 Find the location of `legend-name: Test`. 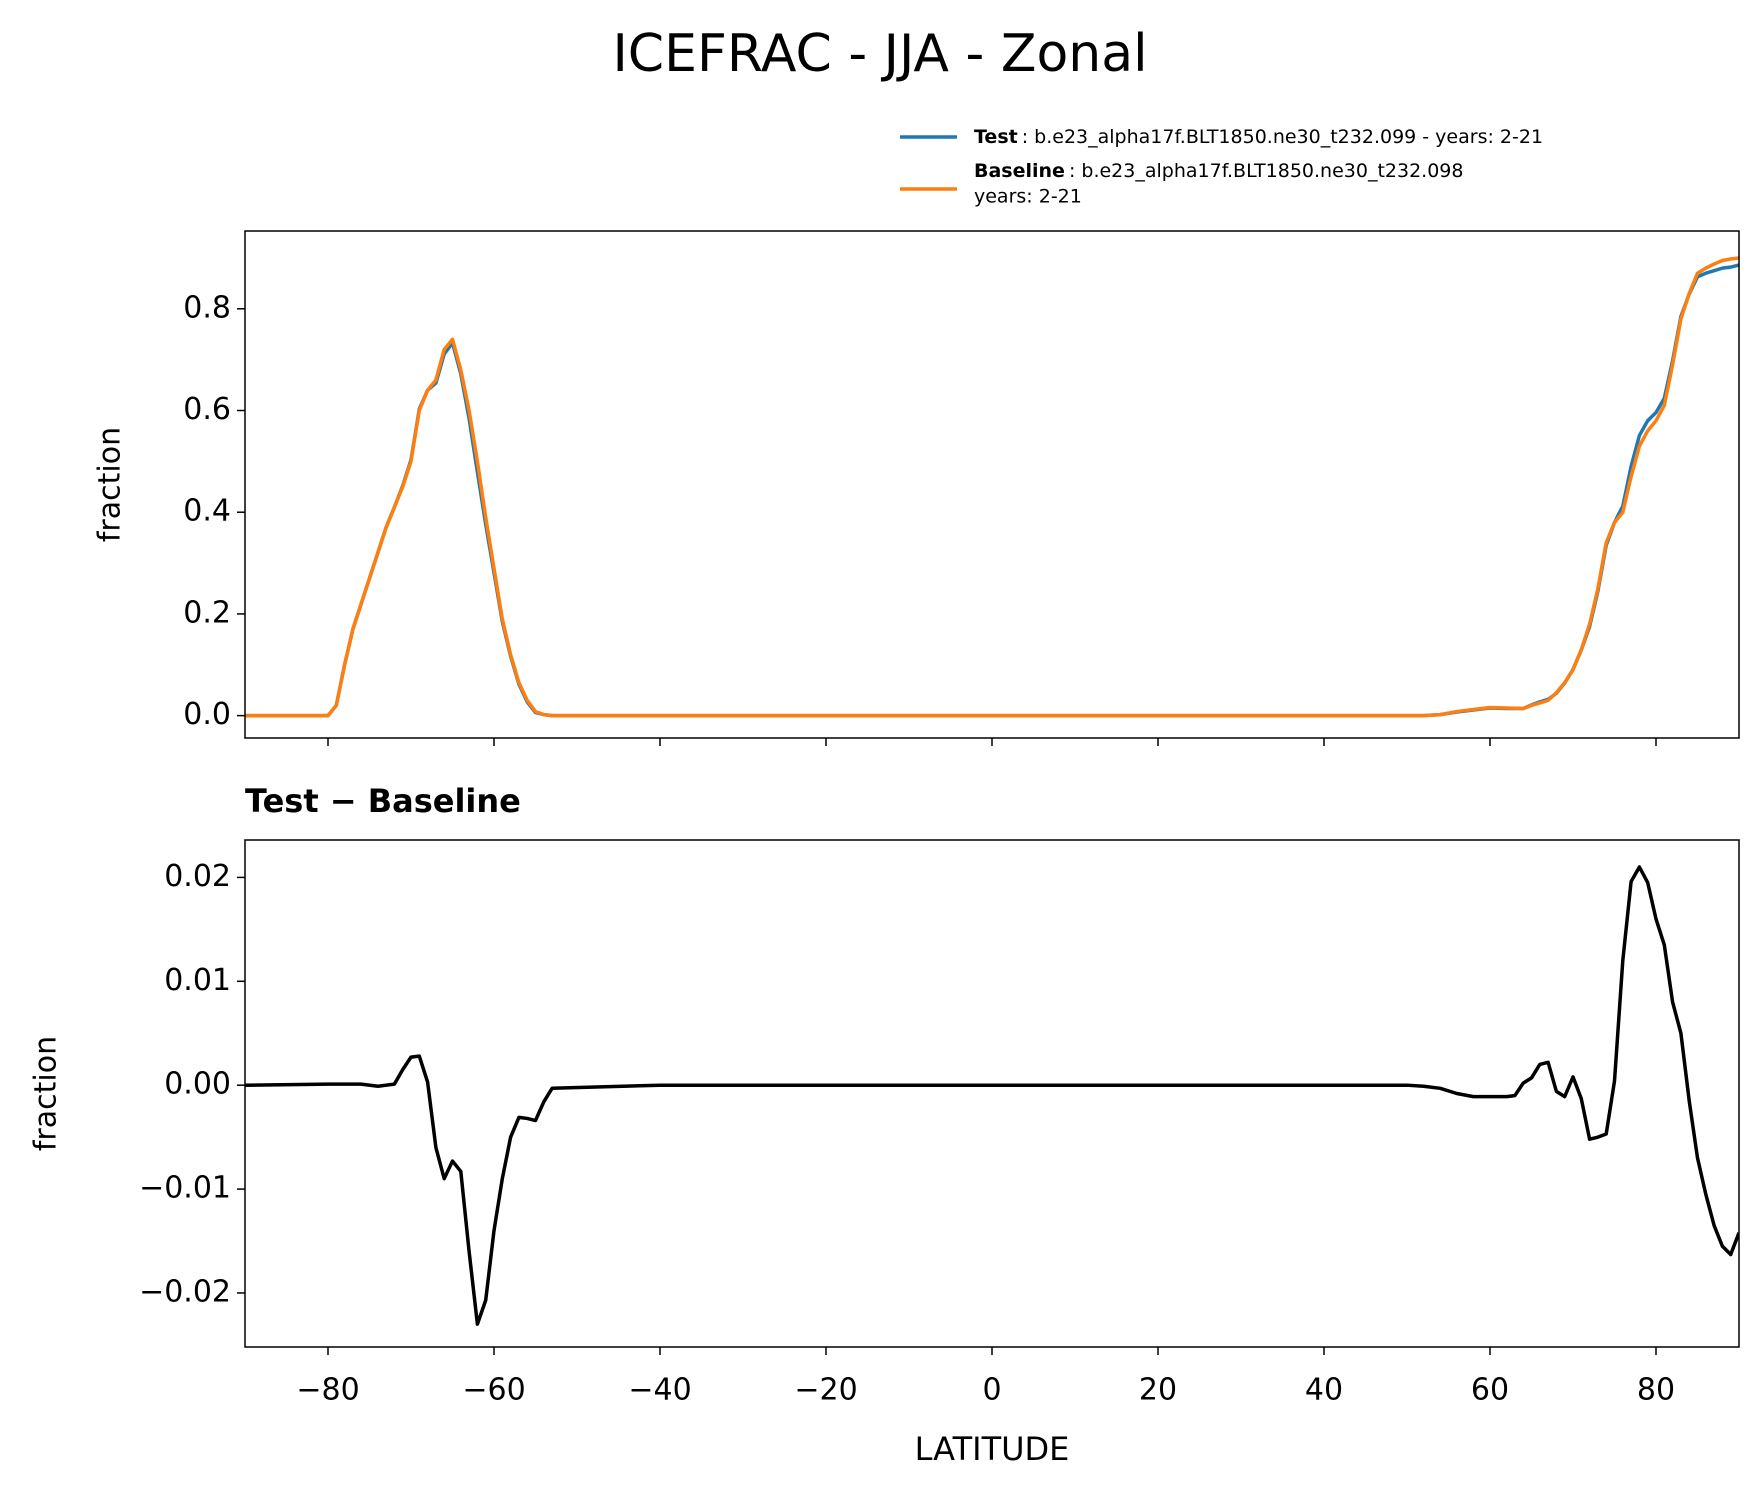

legend-name: Test is located at coordinates (996, 137).